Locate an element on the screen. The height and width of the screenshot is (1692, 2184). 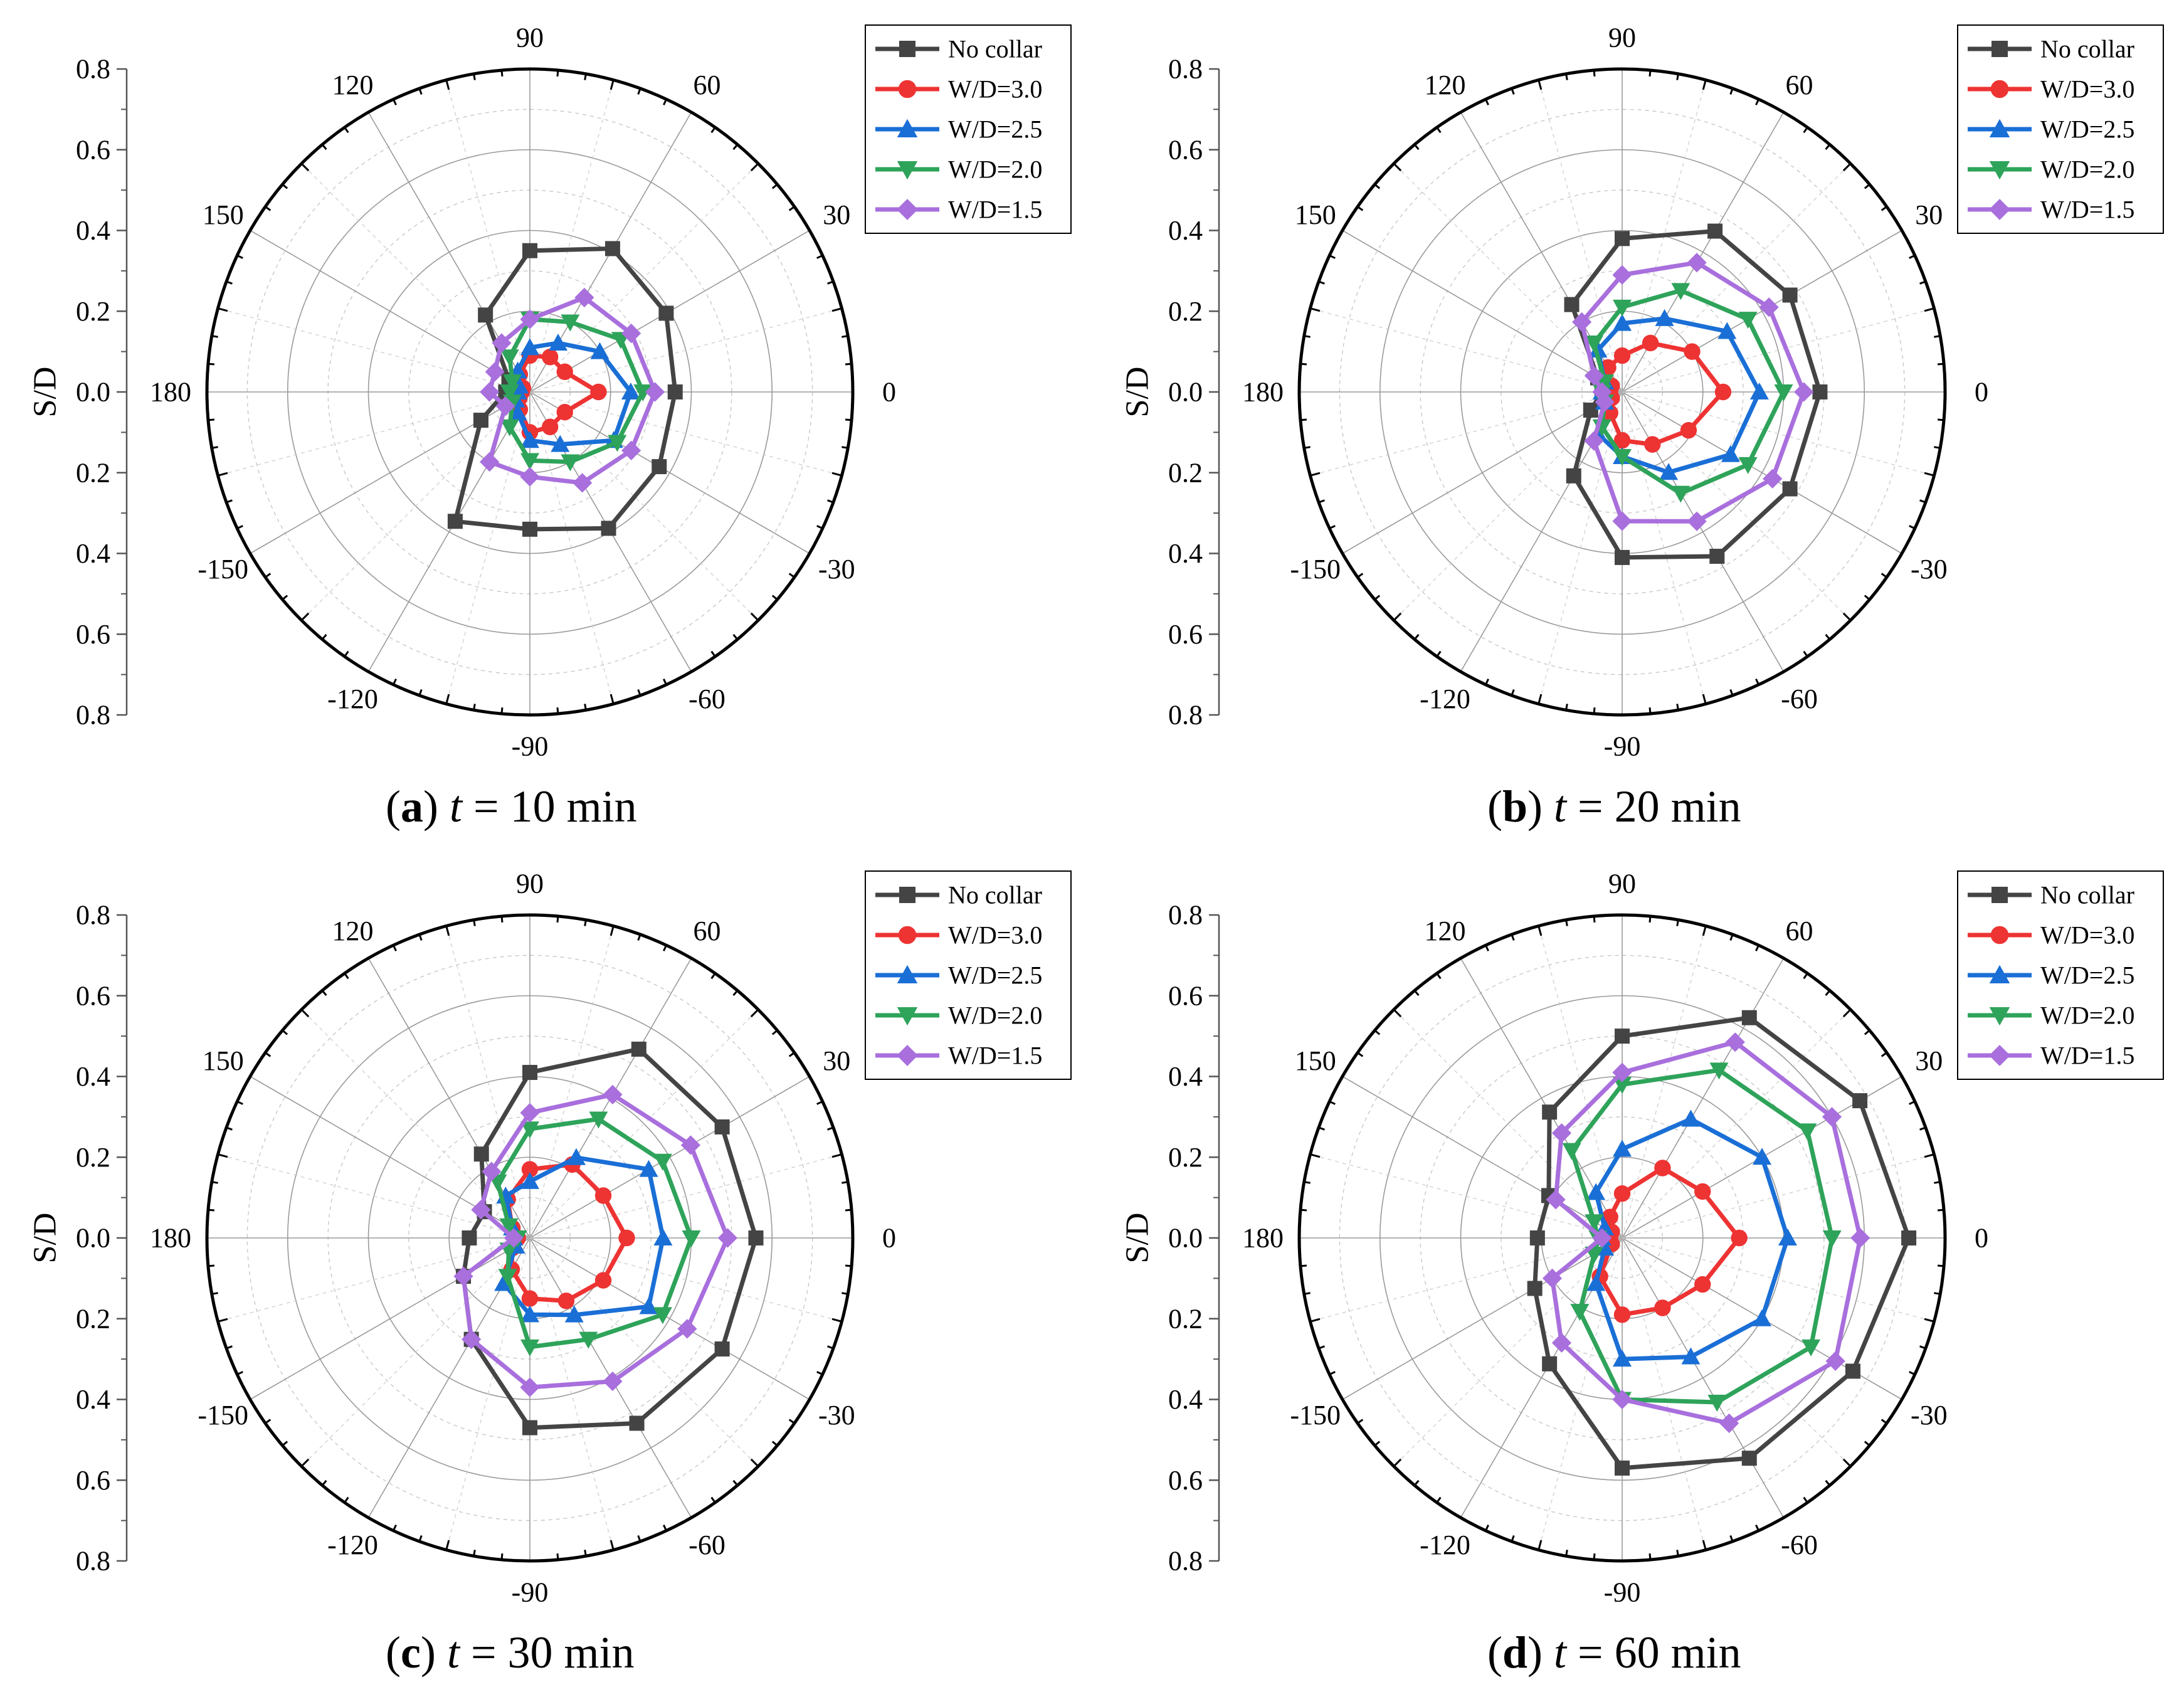
angle-label: 150 is located at coordinates (224, 214).